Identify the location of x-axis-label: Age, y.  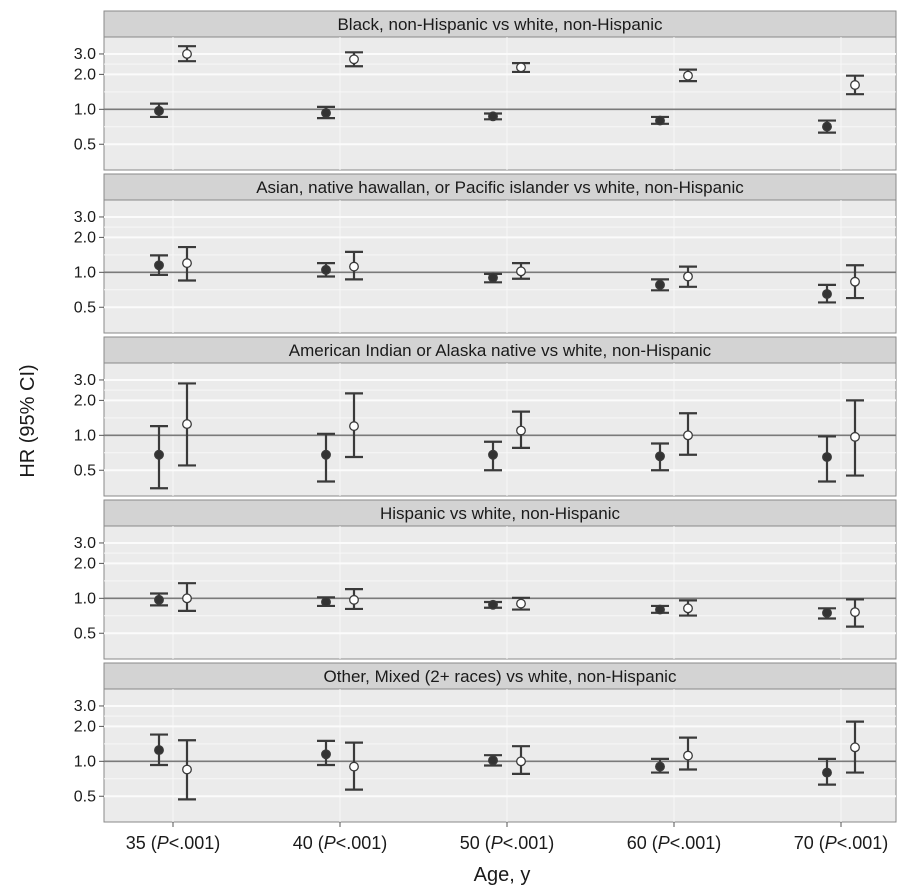
(502, 875).